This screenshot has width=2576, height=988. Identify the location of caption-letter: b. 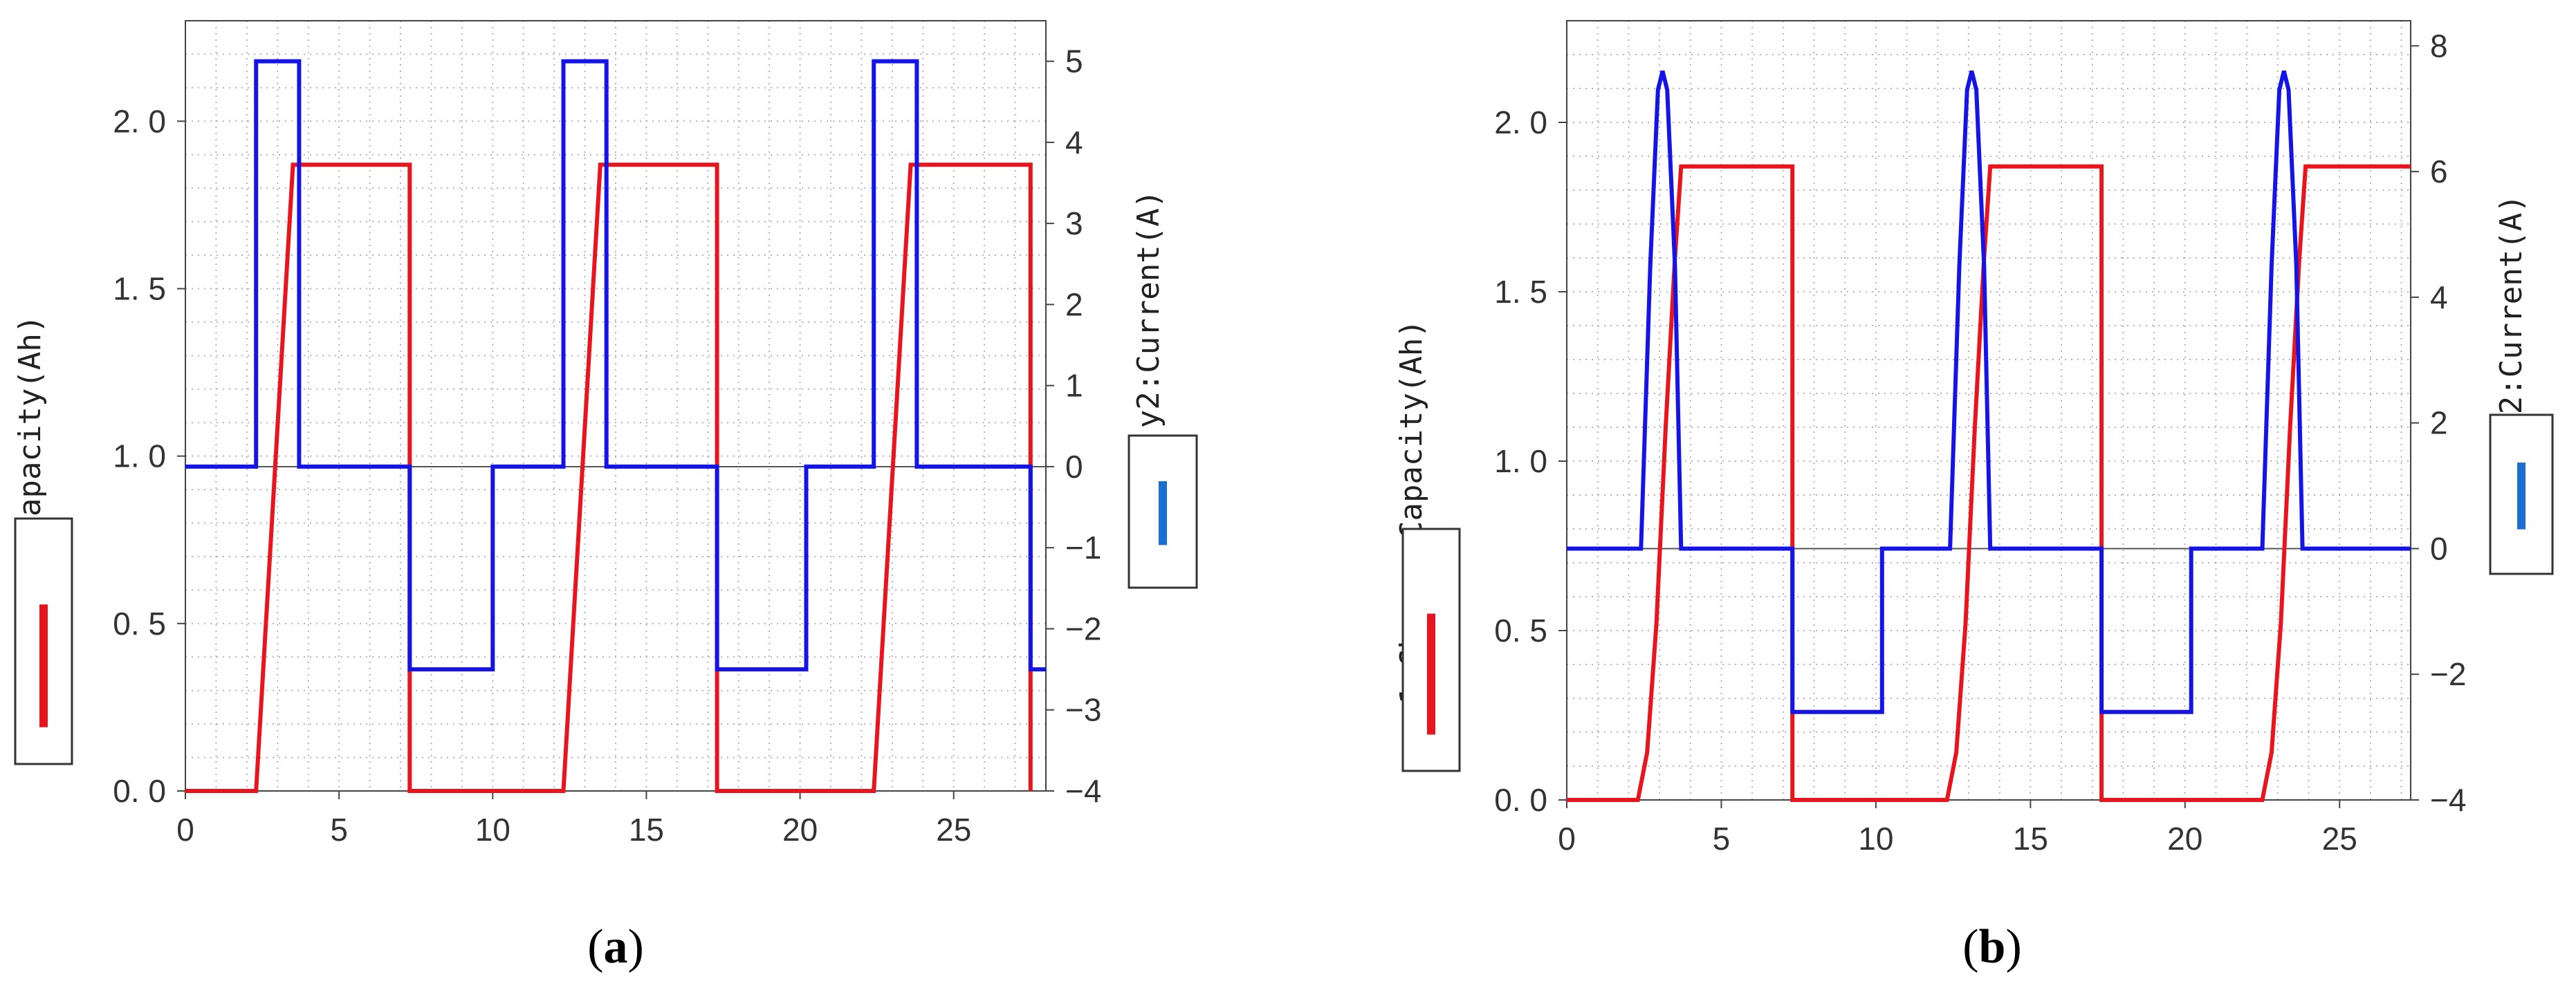
(1992, 946).